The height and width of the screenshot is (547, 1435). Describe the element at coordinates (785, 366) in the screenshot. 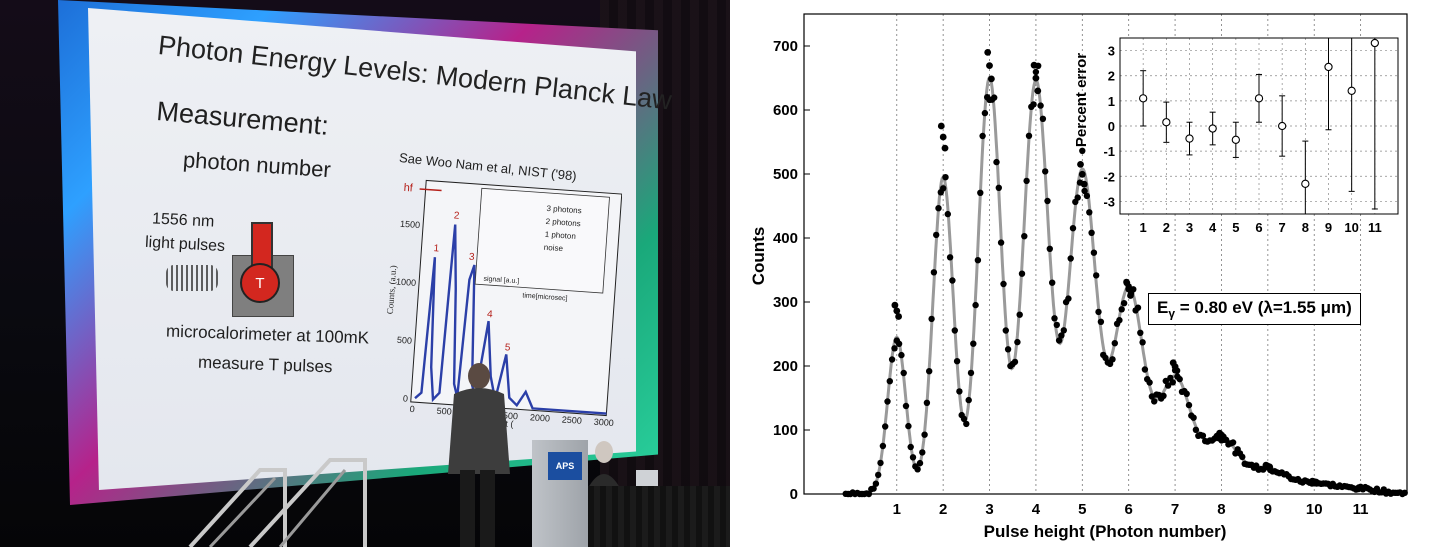

I see `main-y-tick-label: 200` at that location.